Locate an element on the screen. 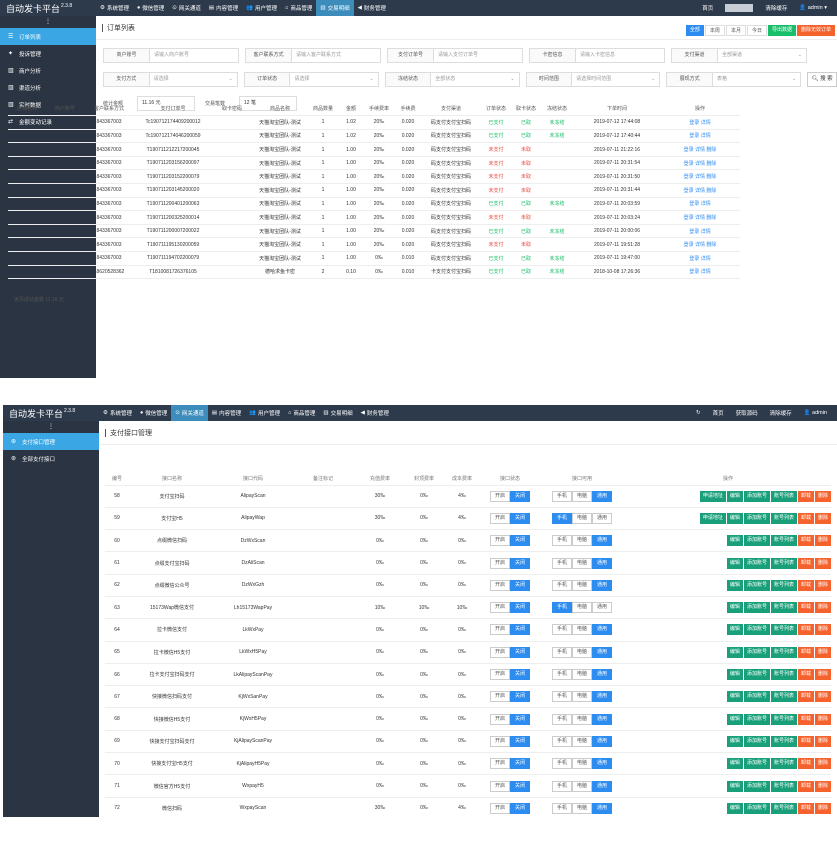  home-link: 首页 is located at coordinates (718, 414).